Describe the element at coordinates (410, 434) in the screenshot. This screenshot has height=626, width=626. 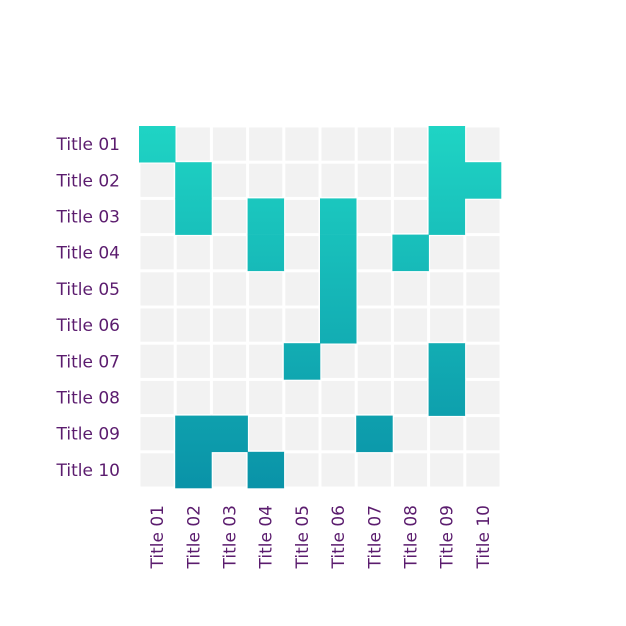
I see `heatmap-cell-r9-c8` at that location.